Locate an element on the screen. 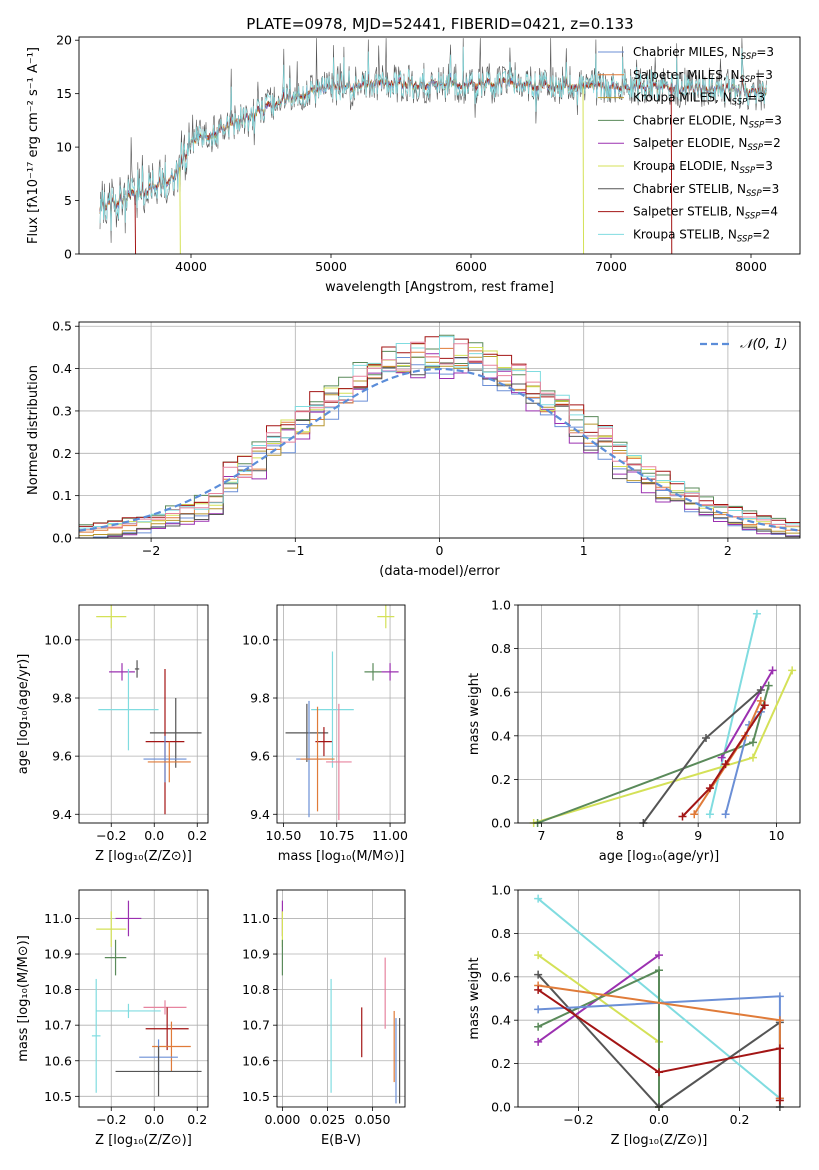 Image resolution: width=819 pixels, height=1170 pixels. x-axis-label: mass [log₁₀(M/M⊙)] is located at coordinates (341, 856).